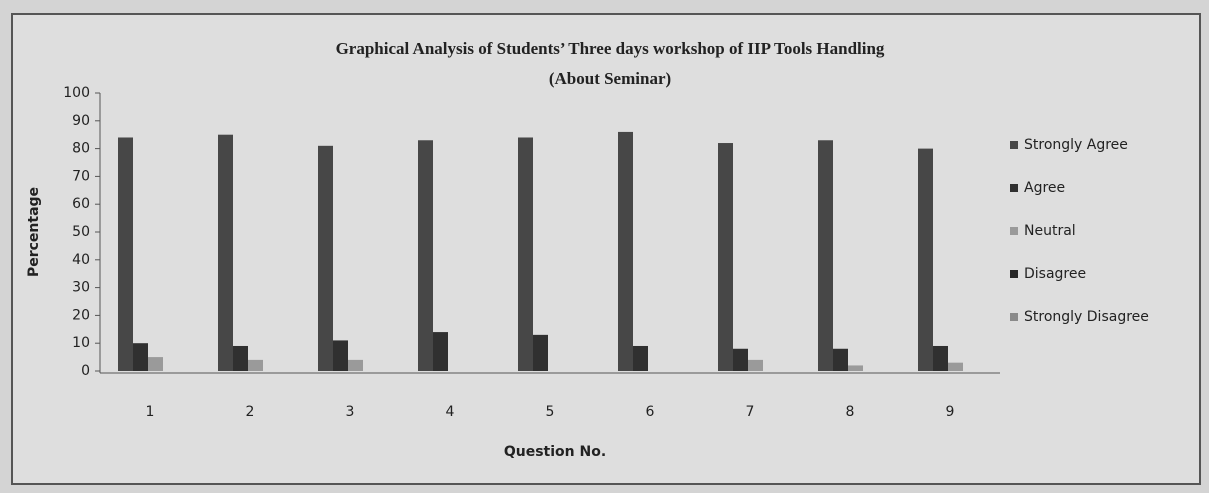  Describe the element at coordinates (1044, 188) in the screenshot. I see `legend-label: Agree` at that location.